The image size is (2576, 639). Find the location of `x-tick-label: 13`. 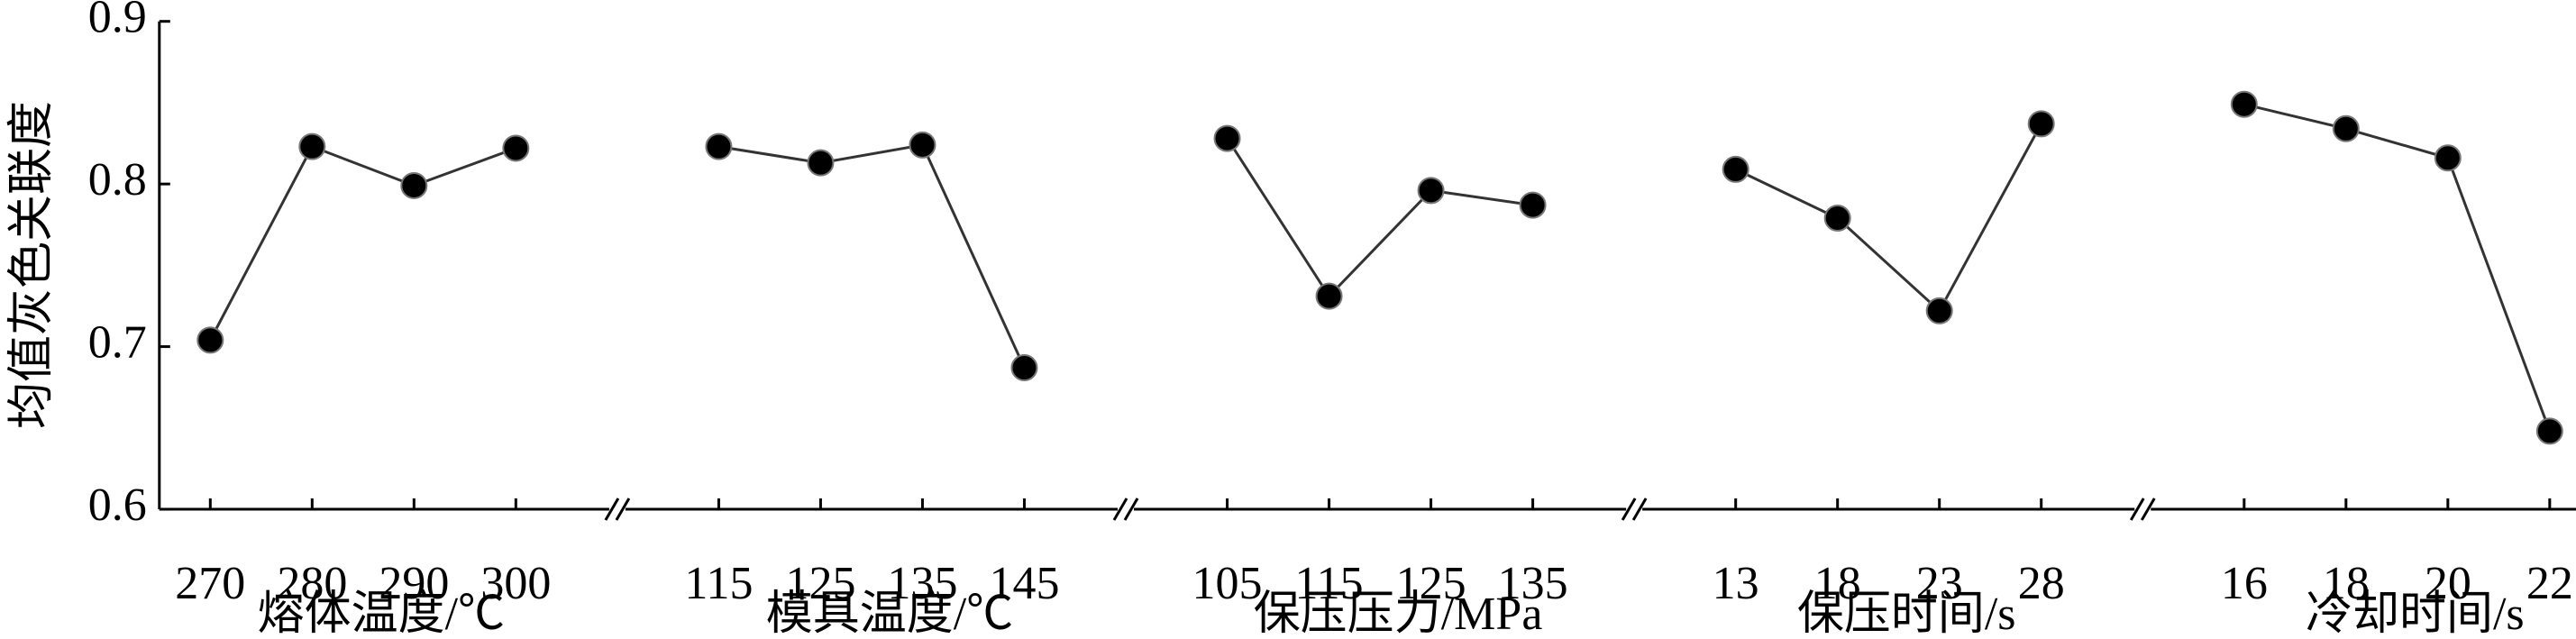

x-tick-label: 13 is located at coordinates (1736, 583).